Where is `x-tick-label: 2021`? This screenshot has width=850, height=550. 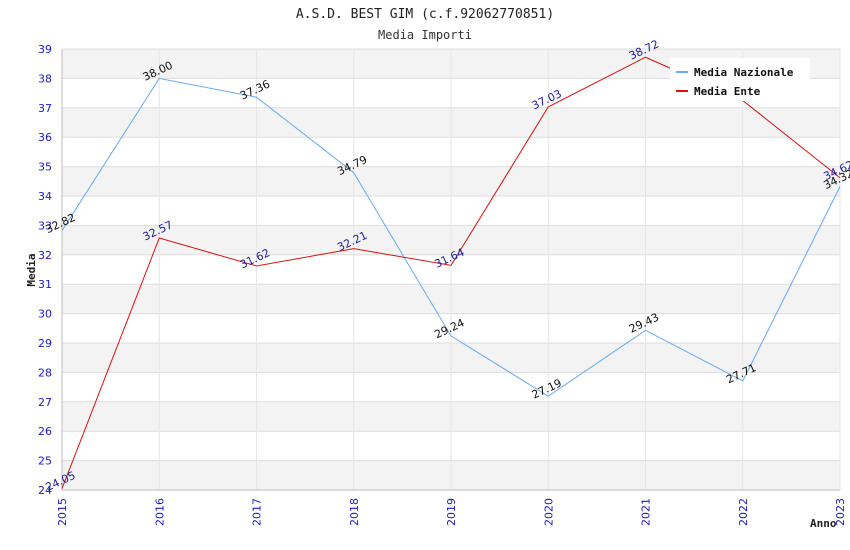 x-tick-label: 2021 is located at coordinates (646, 512).